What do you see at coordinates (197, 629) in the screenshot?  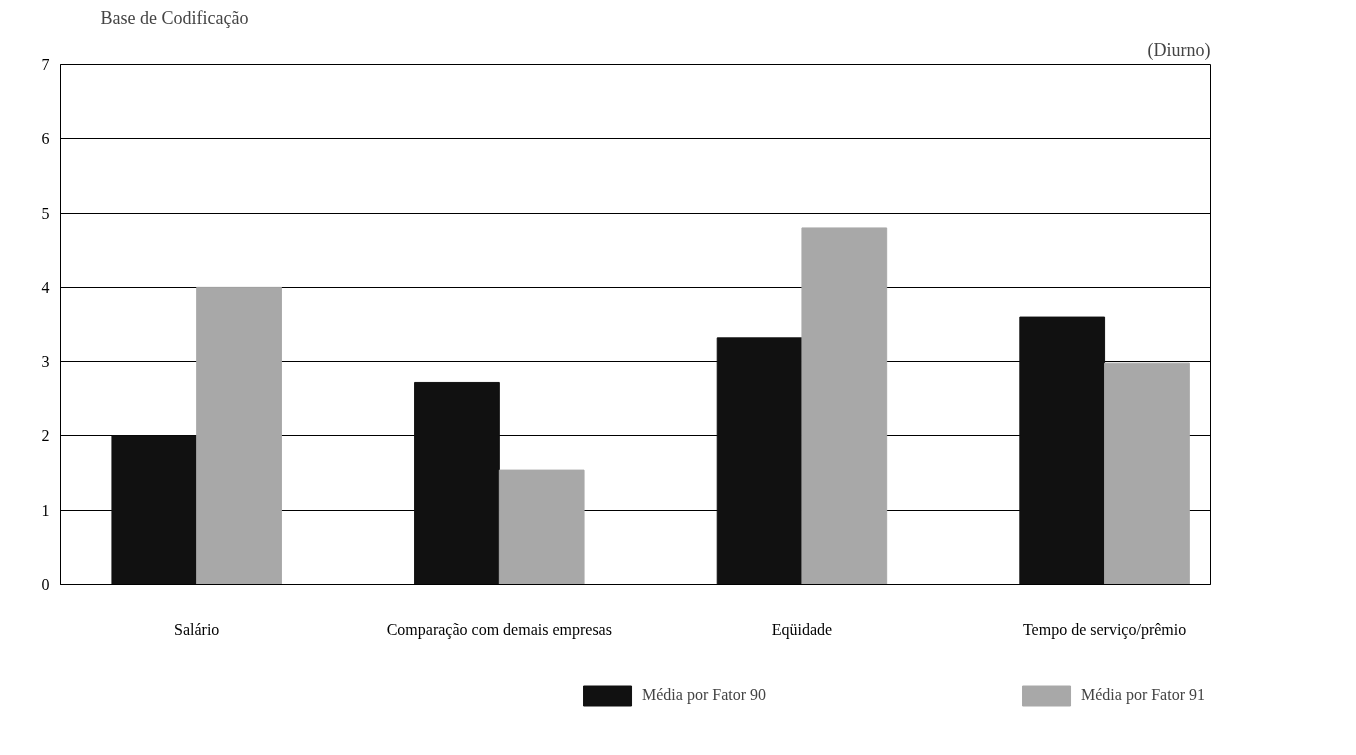 I see `x-tick-label: Salário` at bounding box center [197, 629].